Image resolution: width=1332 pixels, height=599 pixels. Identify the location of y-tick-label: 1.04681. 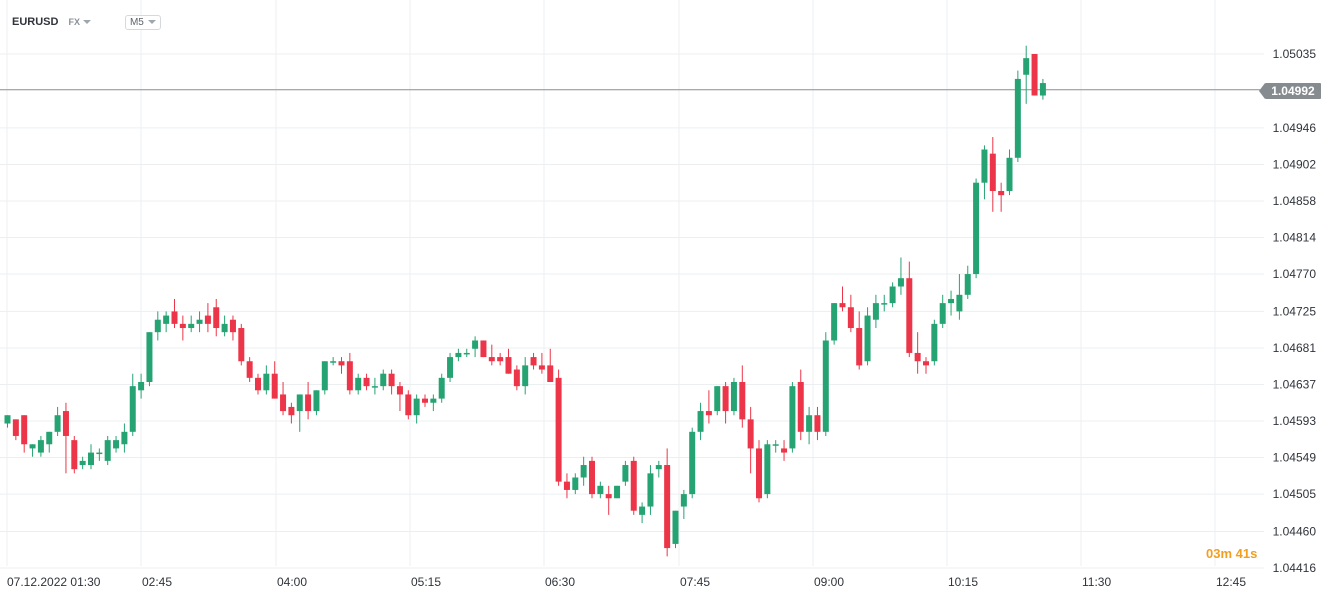
(1295, 348).